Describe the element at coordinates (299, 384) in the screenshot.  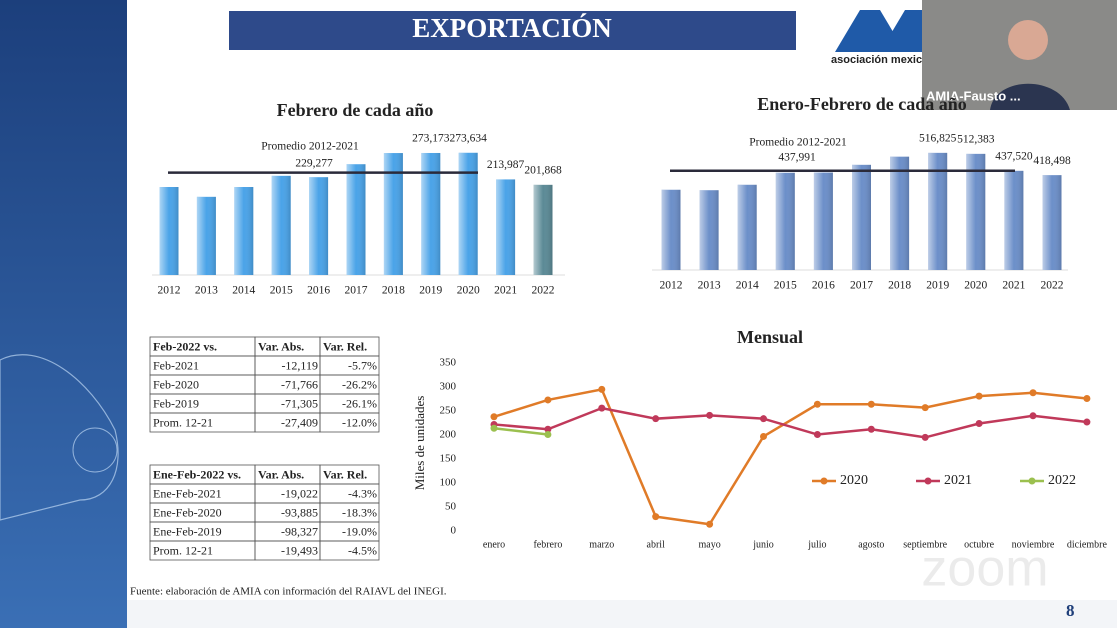
I see `table-cell-text: -71,766` at that location.